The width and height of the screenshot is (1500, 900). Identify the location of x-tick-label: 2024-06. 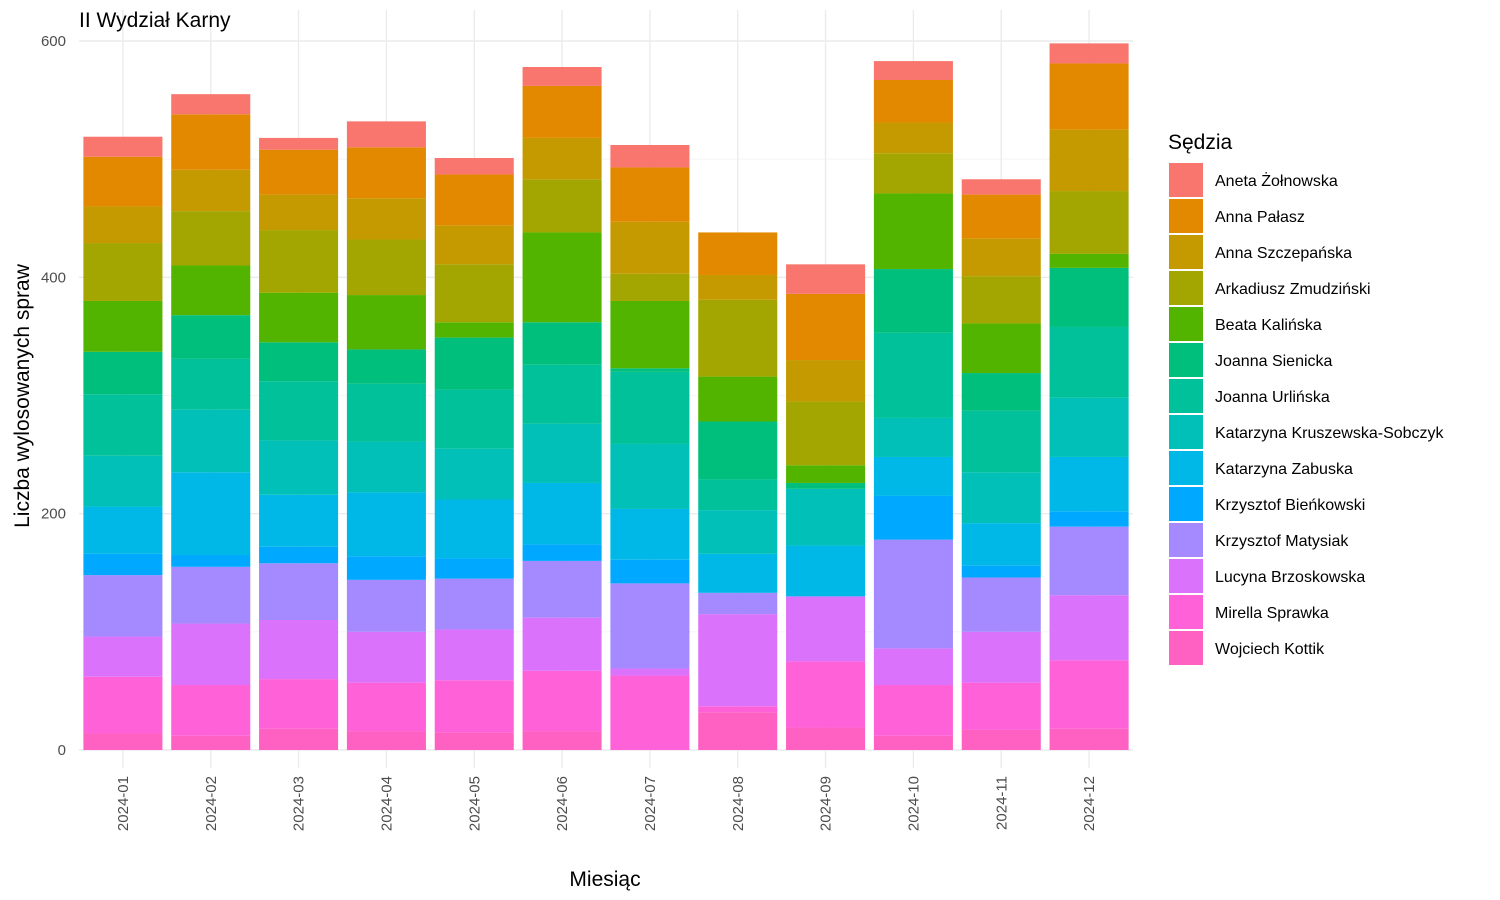
(562, 803).